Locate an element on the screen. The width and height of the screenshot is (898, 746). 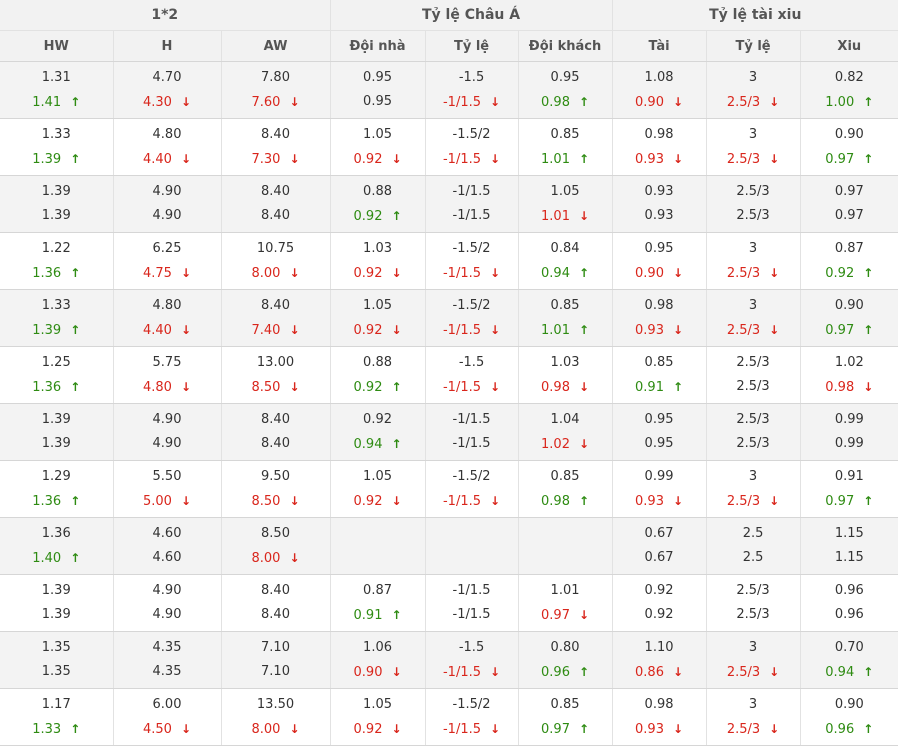
col-header-aw: AW is located at coordinates (276, 46).